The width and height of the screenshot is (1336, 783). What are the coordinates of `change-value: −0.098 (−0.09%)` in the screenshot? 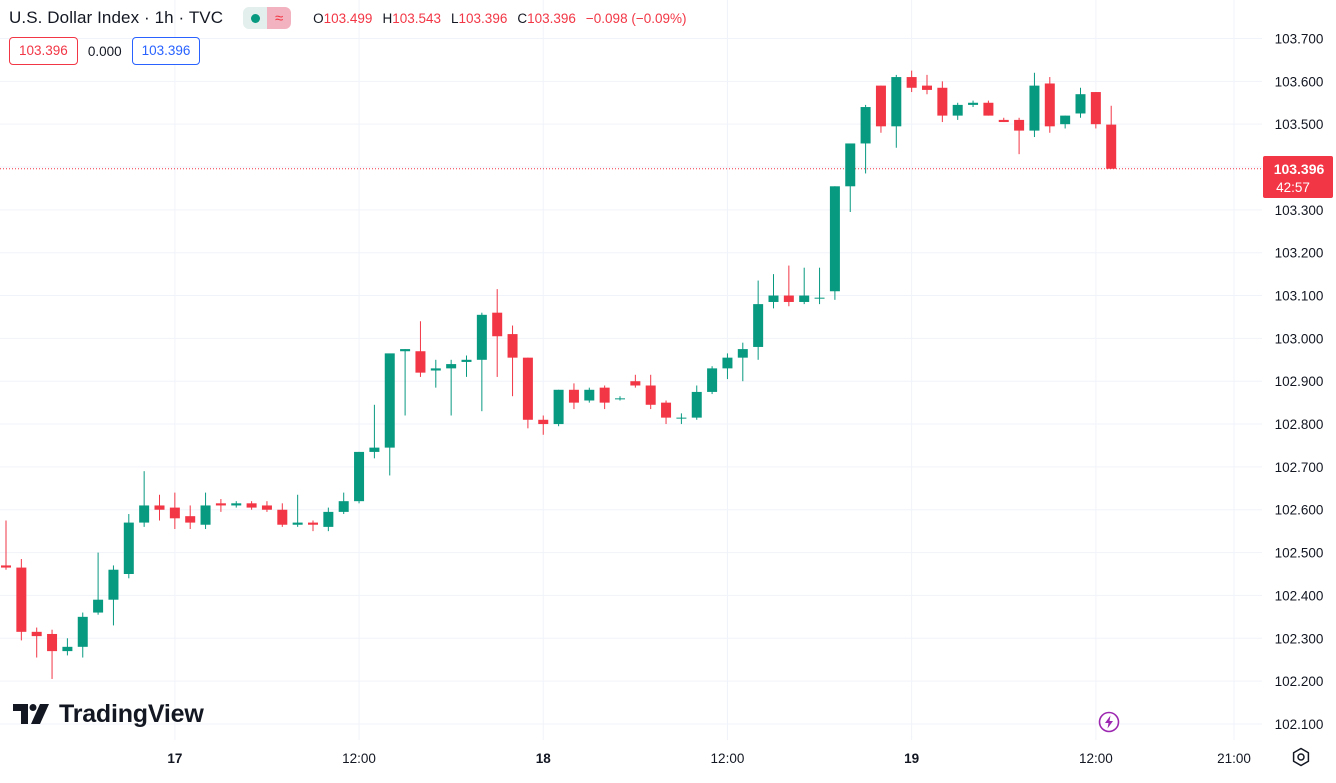 It's located at (636, 18).